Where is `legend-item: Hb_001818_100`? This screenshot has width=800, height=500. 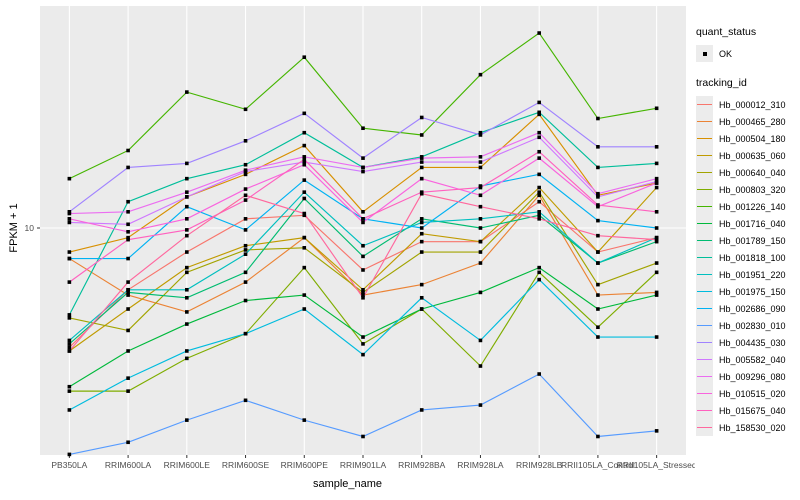 legend-item: Hb_001818_100 is located at coordinates (748, 257).